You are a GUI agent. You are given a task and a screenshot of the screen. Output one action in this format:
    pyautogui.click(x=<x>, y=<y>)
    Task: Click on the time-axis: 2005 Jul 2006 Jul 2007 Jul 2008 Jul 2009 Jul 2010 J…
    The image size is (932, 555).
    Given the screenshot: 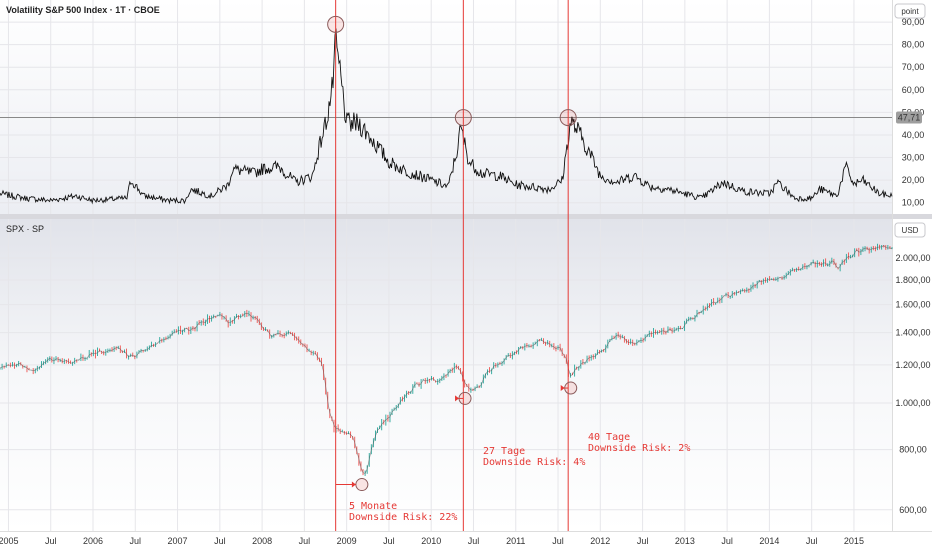 What is the action you would take?
    pyautogui.click(x=432, y=541)
    